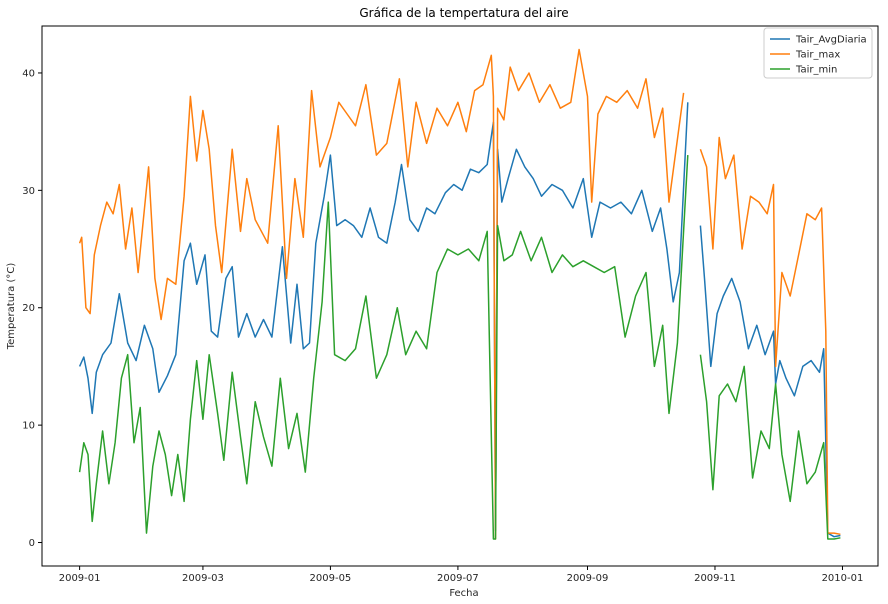 Image resolution: width=888 pixels, height=604 pixels. Describe the element at coordinates (28, 191) in the screenshot. I see `y-tick-label: 30` at that location.